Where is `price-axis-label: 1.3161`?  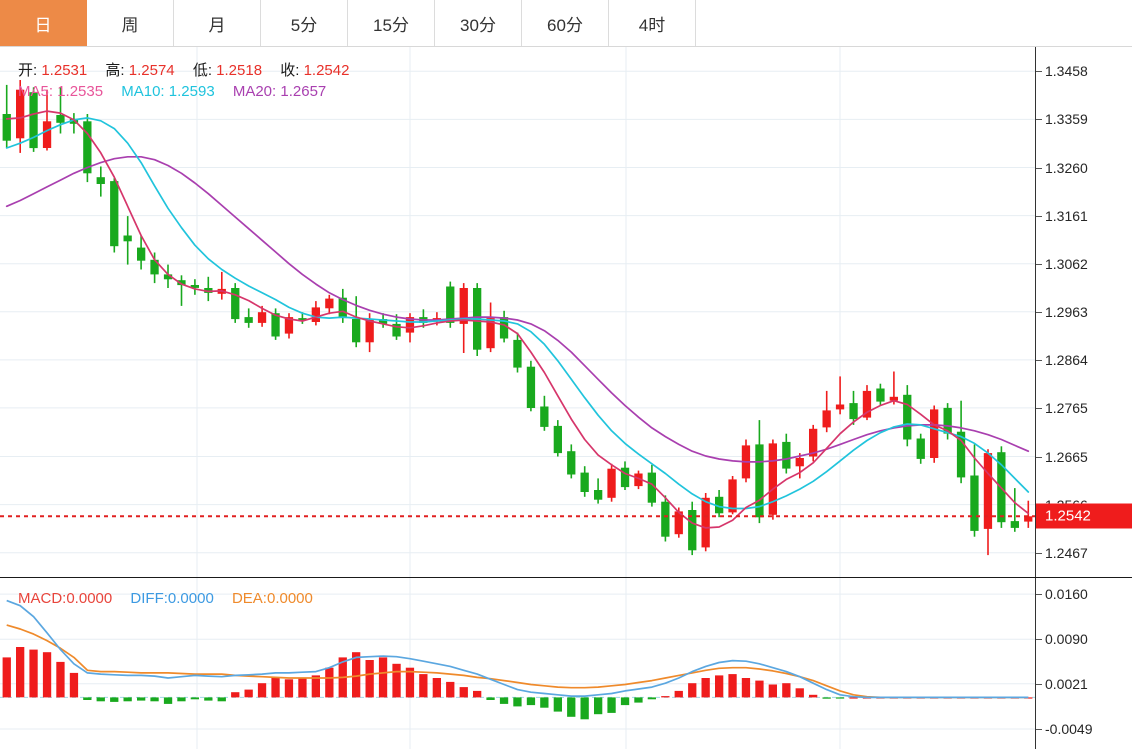
price-axis-label: 1.3161 is located at coordinates (1066, 215).